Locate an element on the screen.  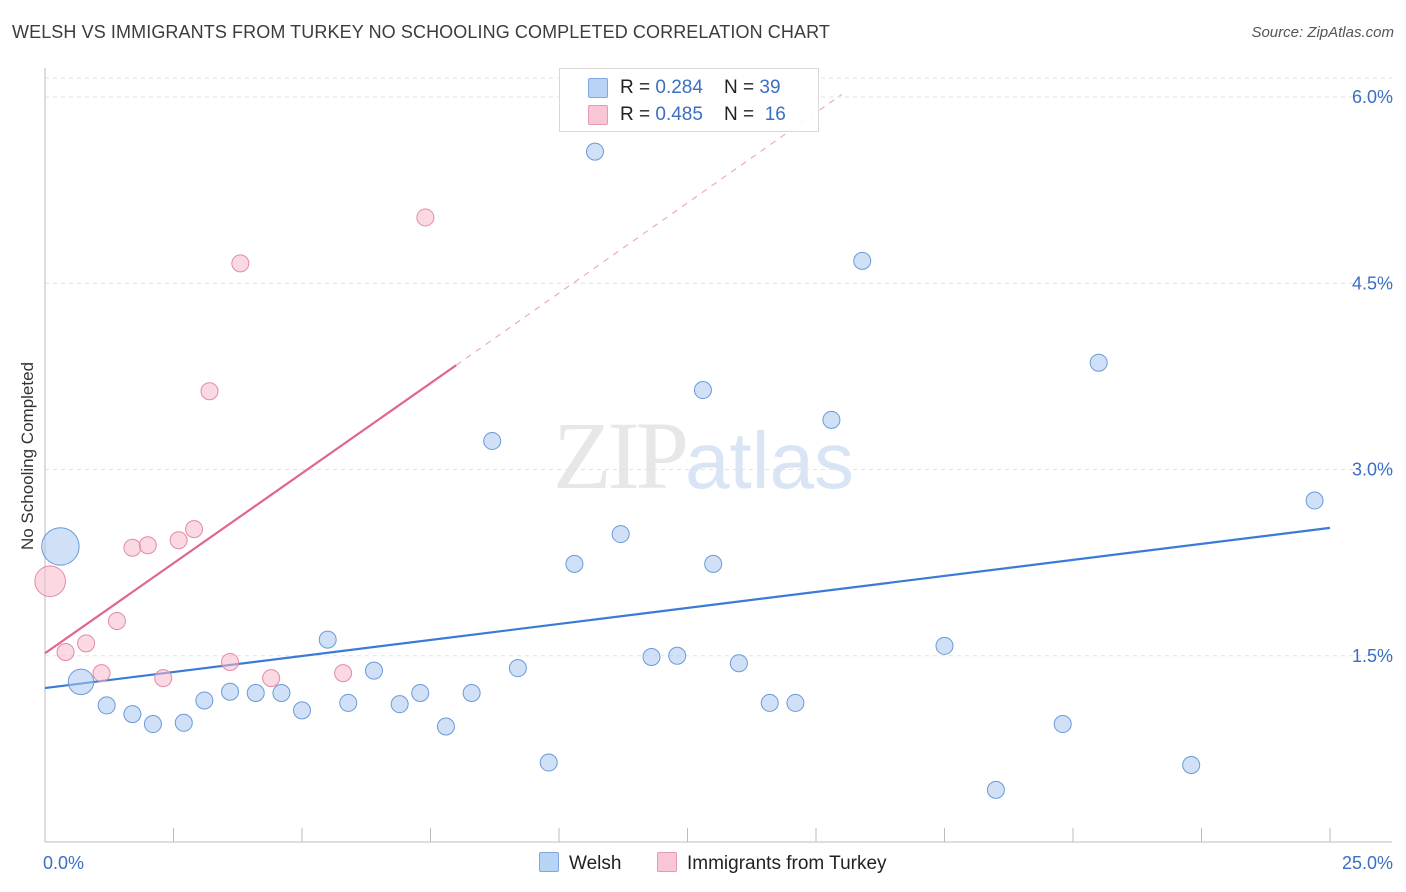
x-tick-label-1: 25.0% is located at coordinates (1367, 863).